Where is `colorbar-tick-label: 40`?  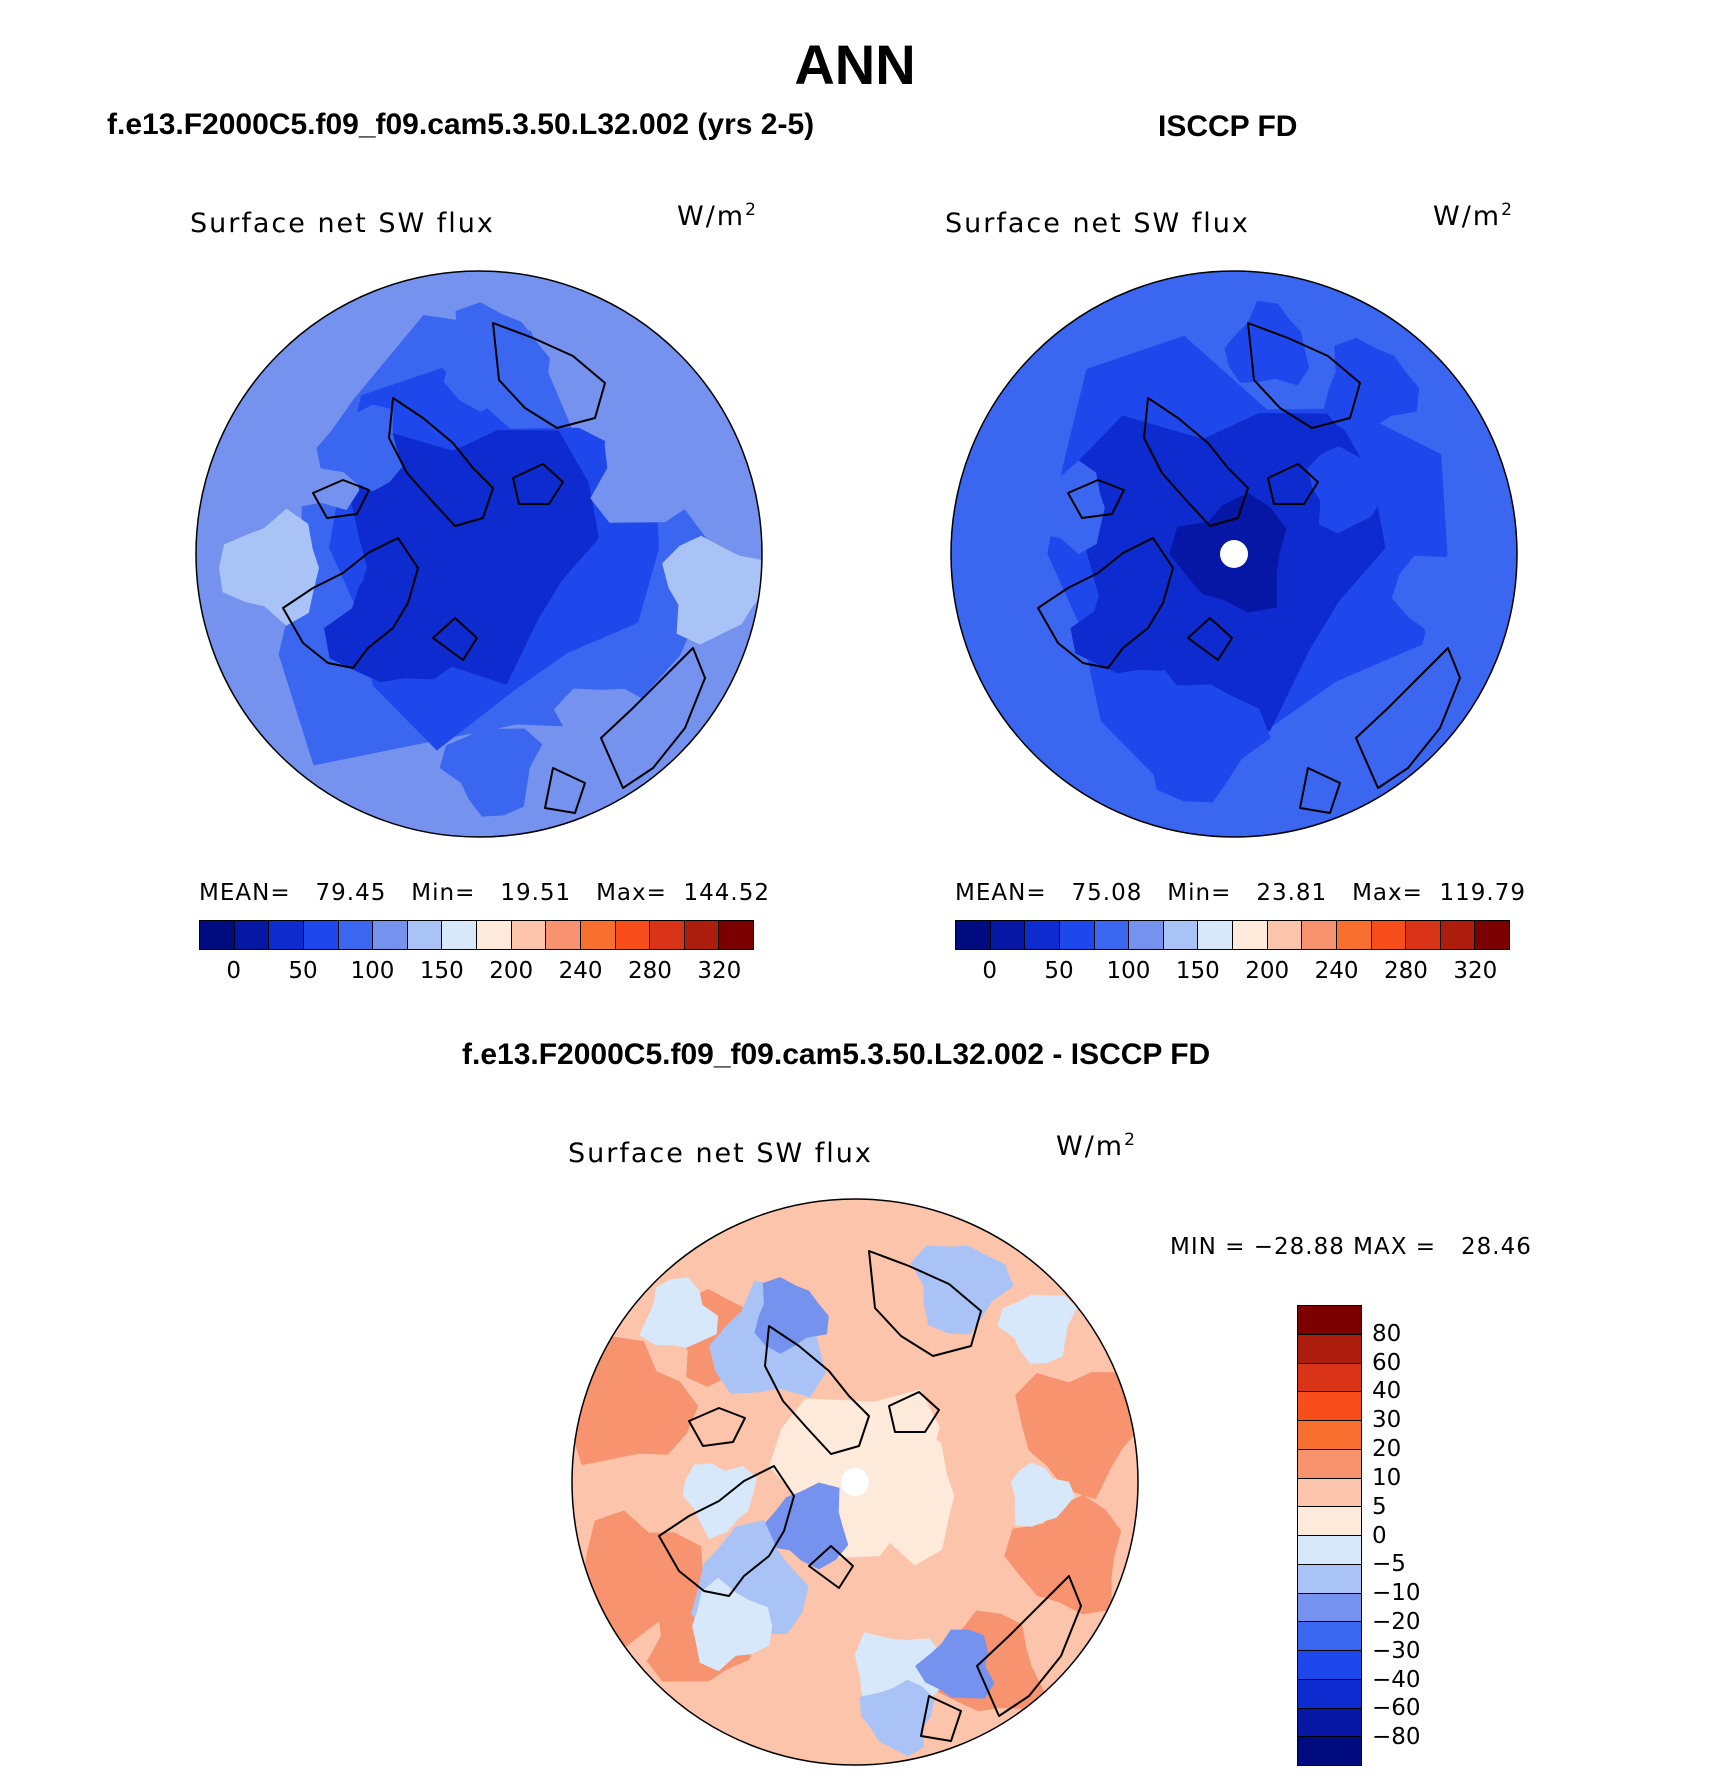 colorbar-tick-label: 40 is located at coordinates (1387, 1391).